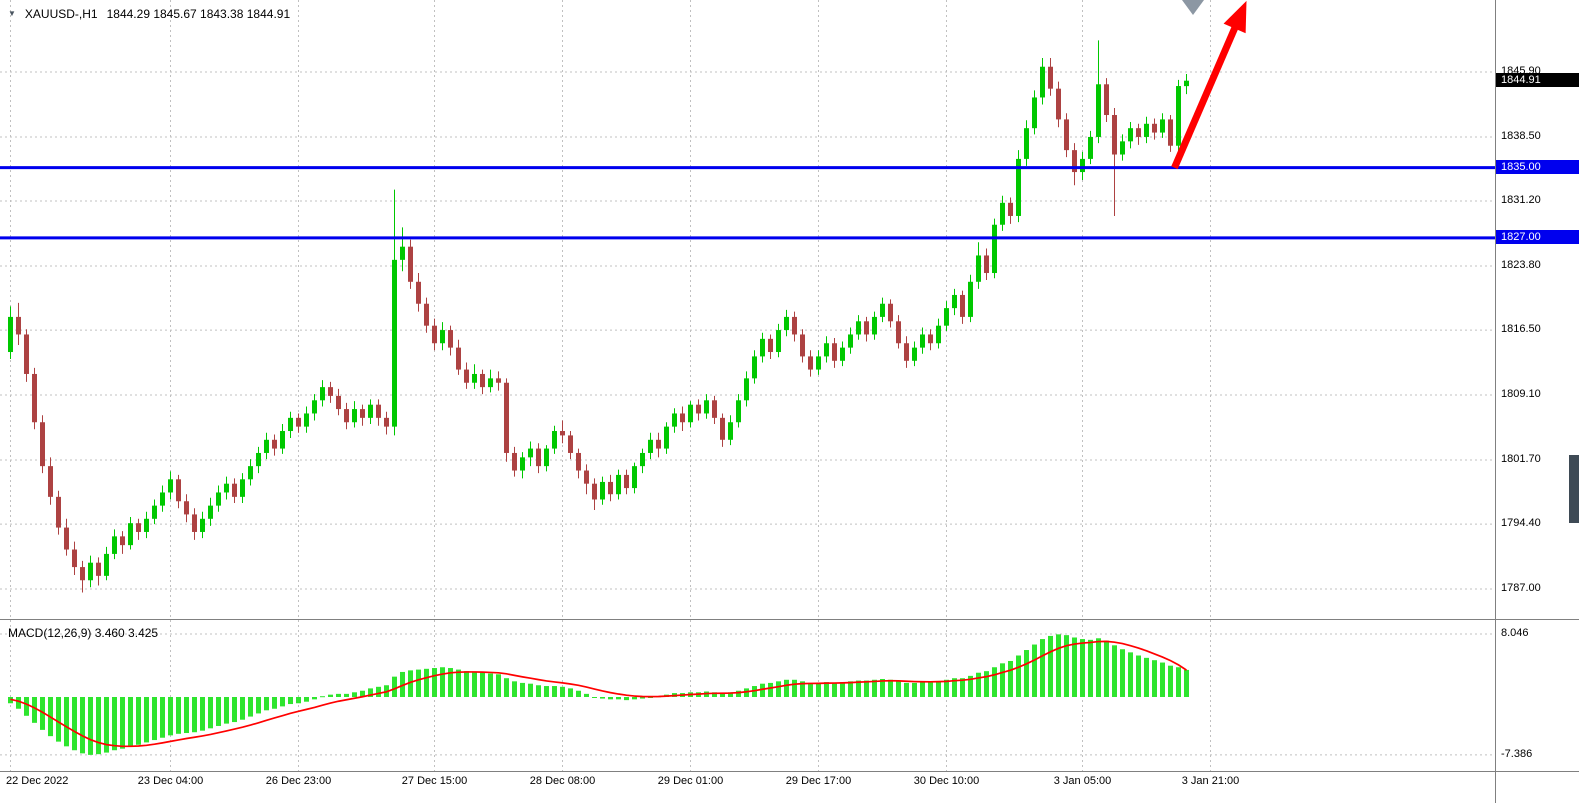  Describe the element at coordinates (946, 781) in the screenshot. I see `time-tick-label: 30 Dec 10:00` at that location.